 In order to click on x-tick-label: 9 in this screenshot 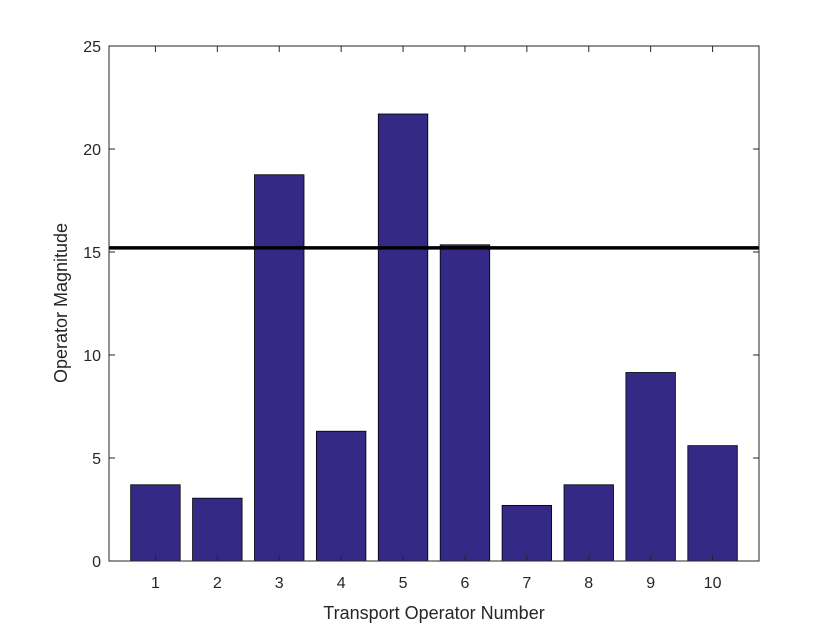, I will do `click(650, 583)`.